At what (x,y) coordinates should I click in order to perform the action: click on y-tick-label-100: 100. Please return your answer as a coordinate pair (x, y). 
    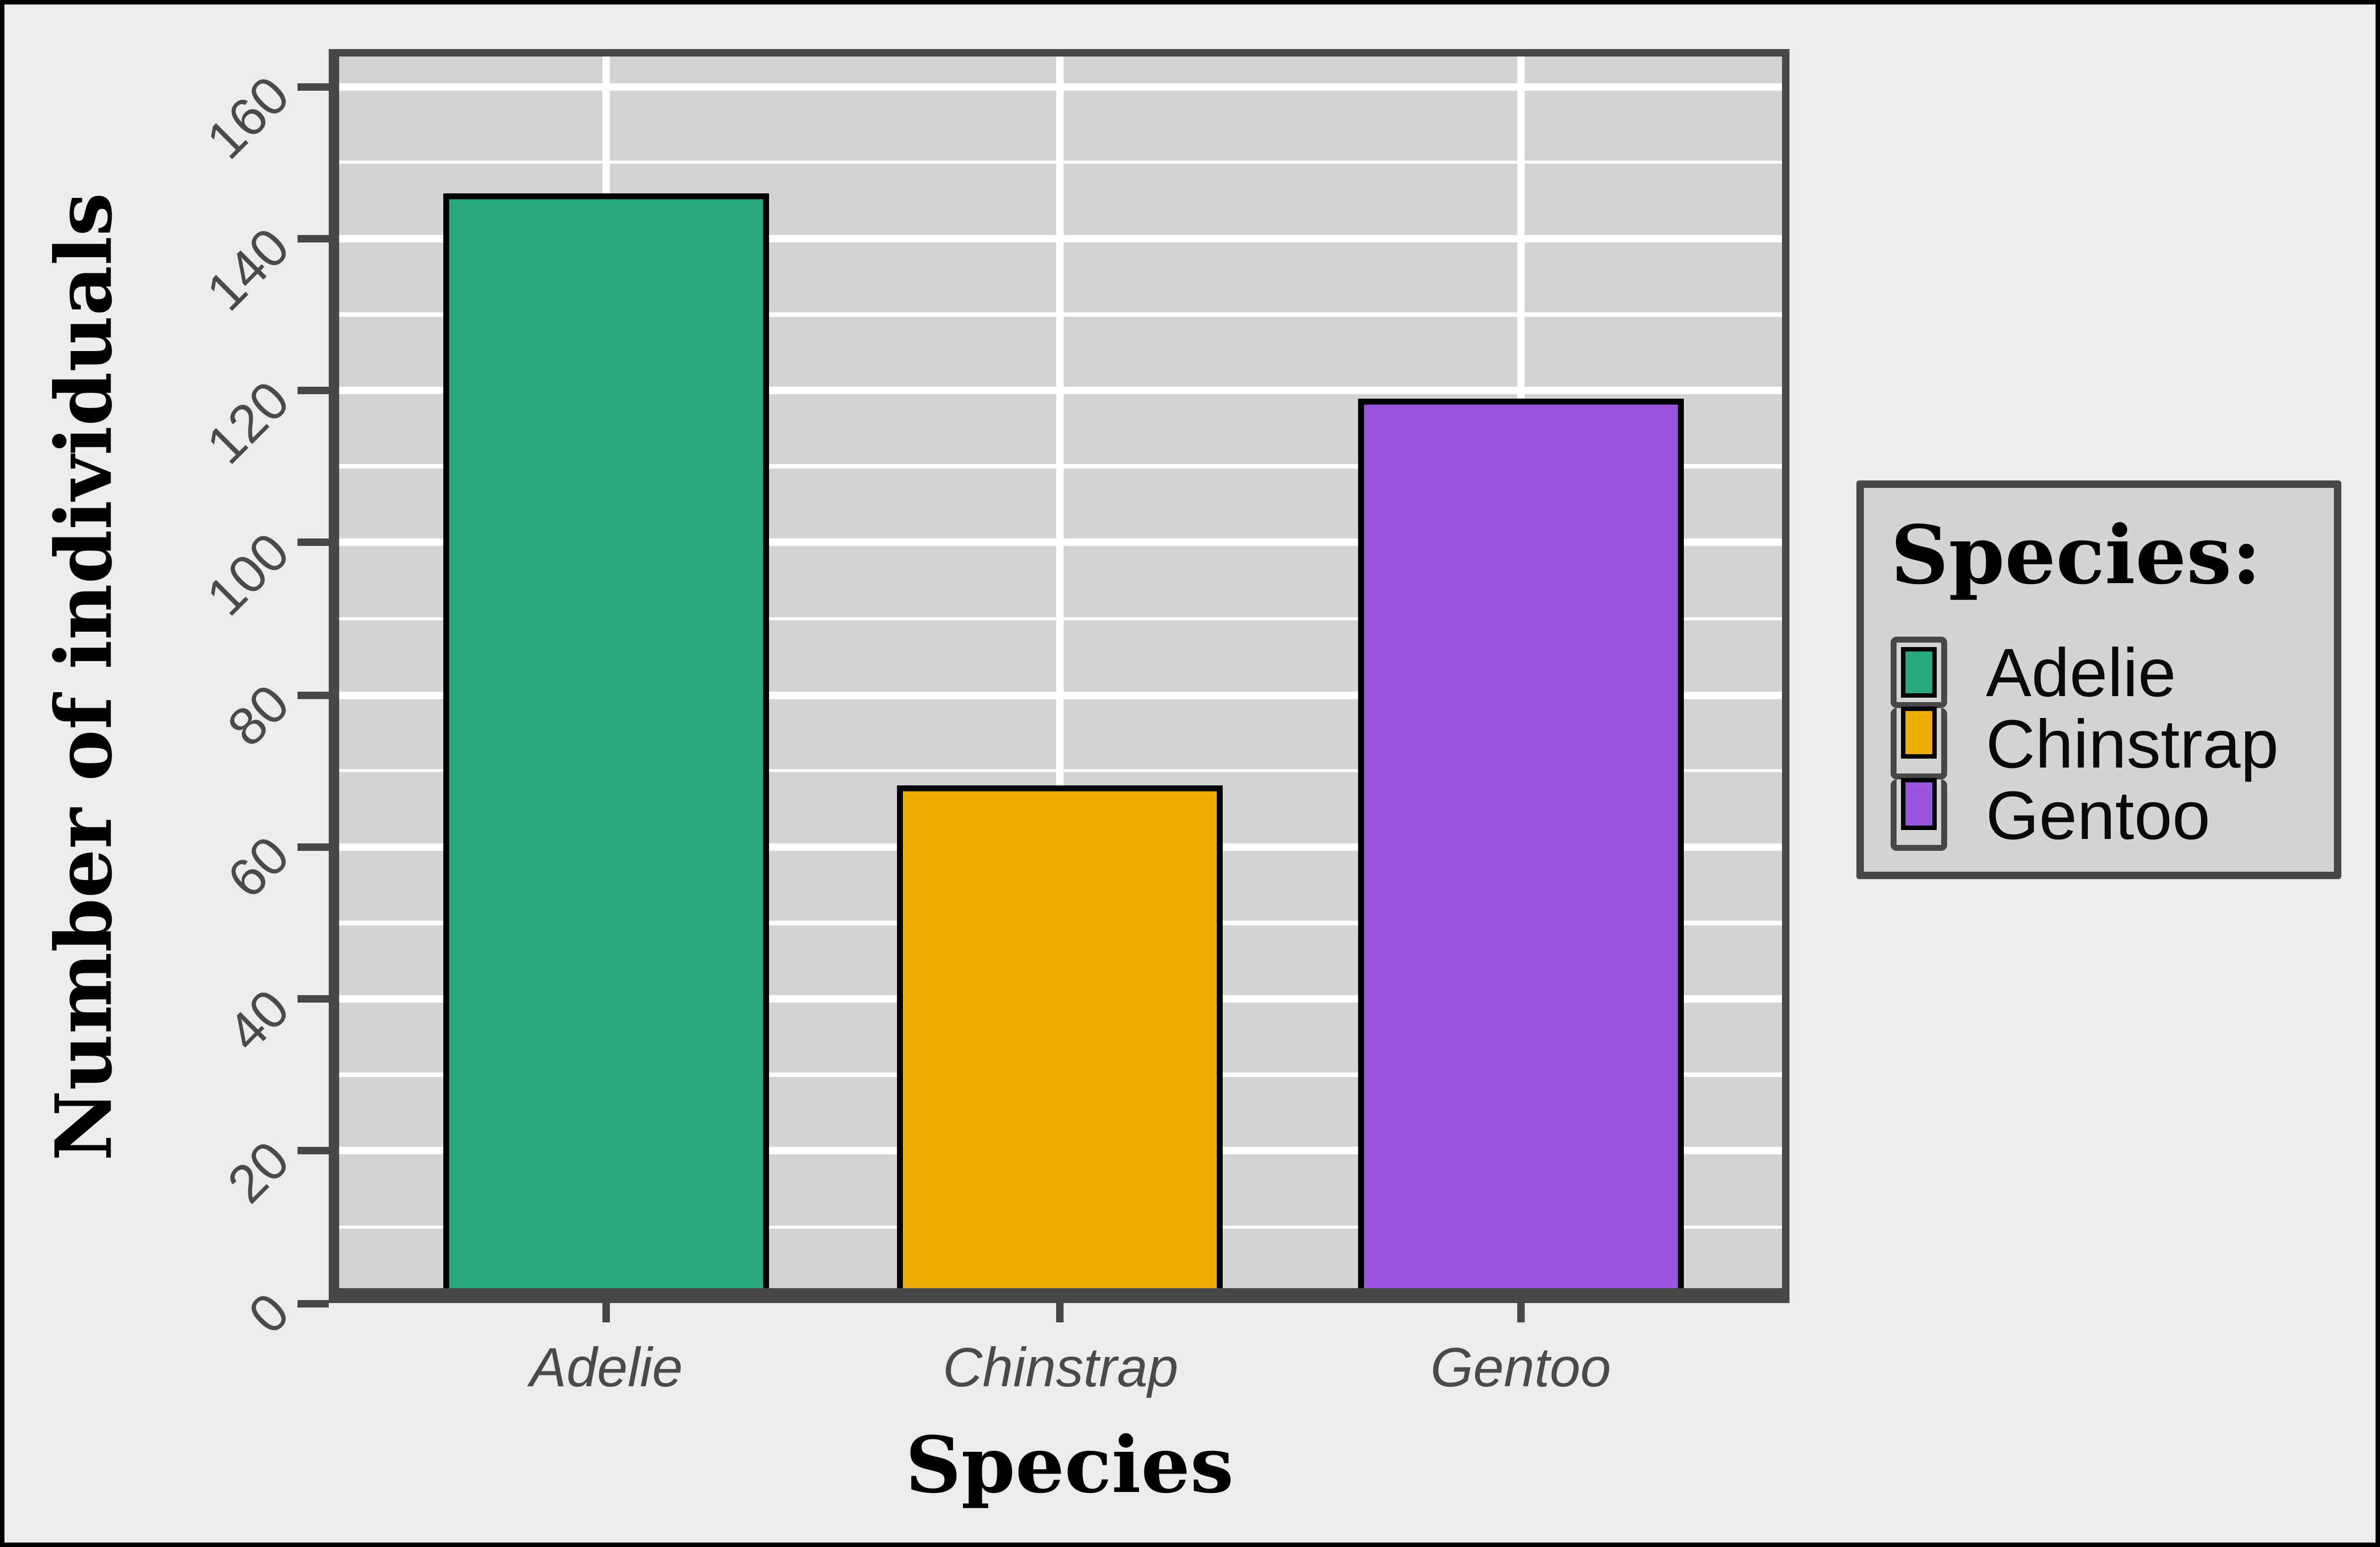
    Looking at the image, I should click on (247, 573).